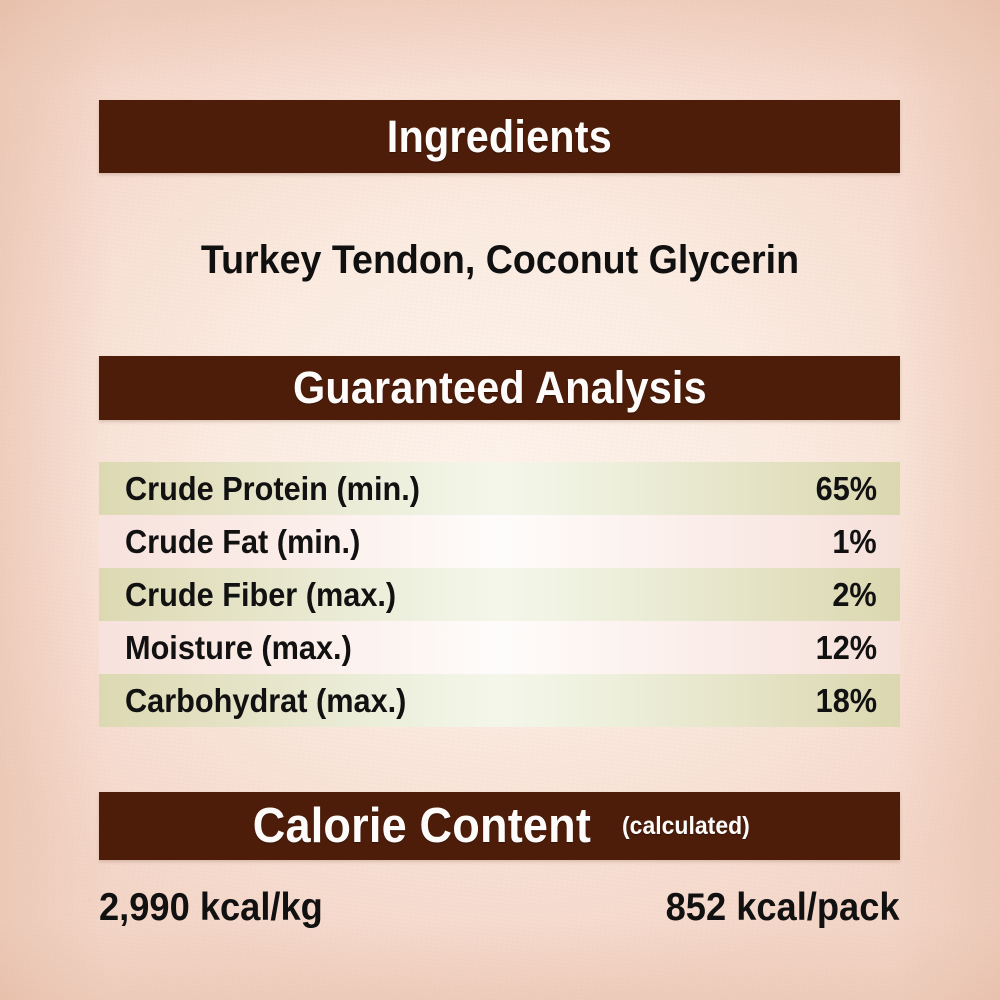  I want to click on nutrient-value: 2%, so click(854, 594).